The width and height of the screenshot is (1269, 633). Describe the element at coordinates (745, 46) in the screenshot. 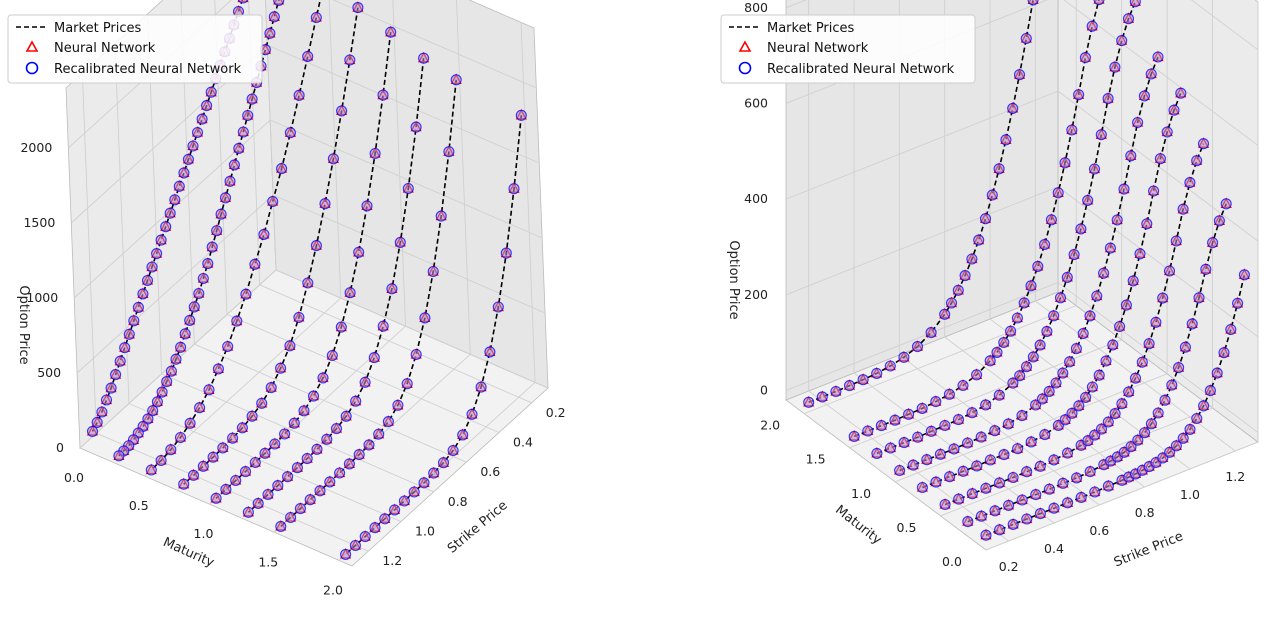

I see `legend-triangle-icon` at that location.